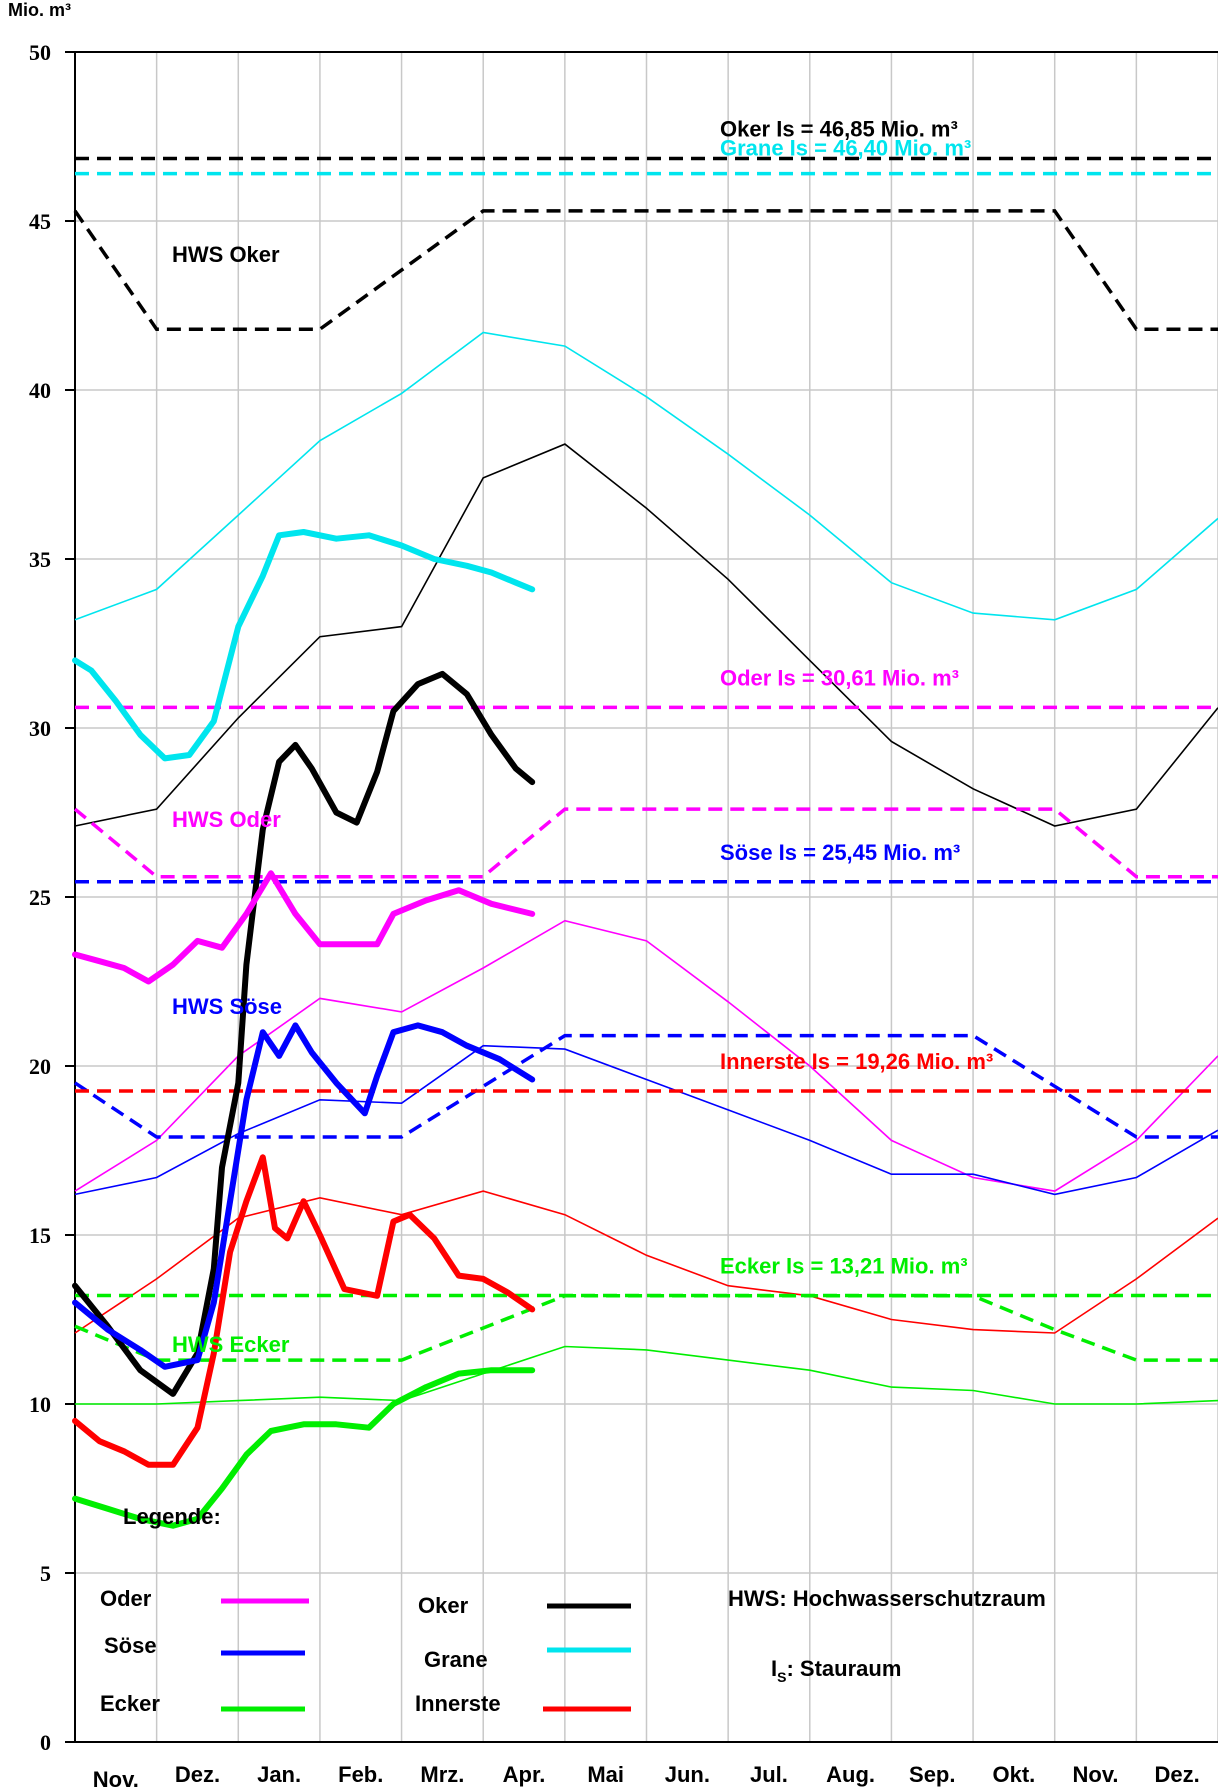 The image size is (1218, 1792). What do you see at coordinates (40, 52) in the screenshot?
I see `y-tick-label: 50` at bounding box center [40, 52].